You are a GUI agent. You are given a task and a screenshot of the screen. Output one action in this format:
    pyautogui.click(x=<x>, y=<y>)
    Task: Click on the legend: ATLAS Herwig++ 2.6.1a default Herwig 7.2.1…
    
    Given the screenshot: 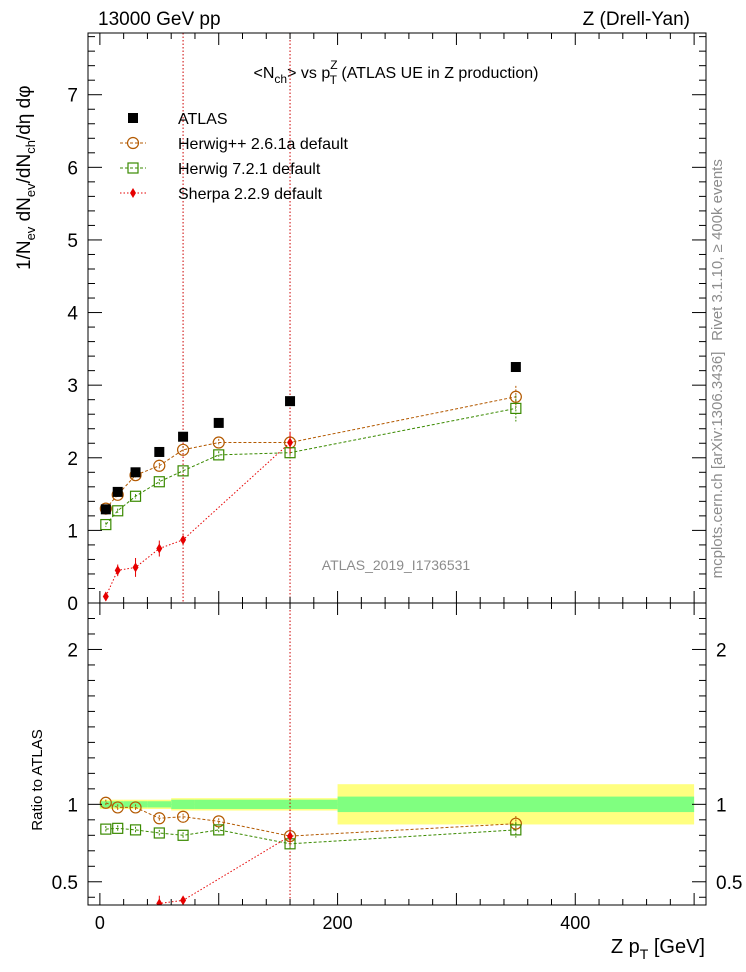 What is the action you would take?
    pyautogui.click(x=234, y=157)
    